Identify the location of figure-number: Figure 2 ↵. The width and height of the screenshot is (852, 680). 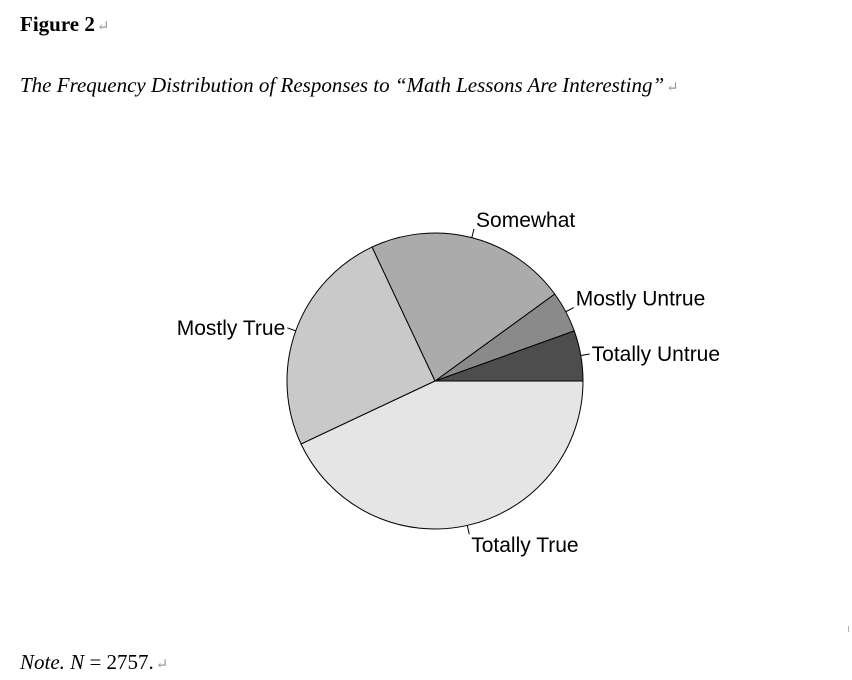
(64, 25).